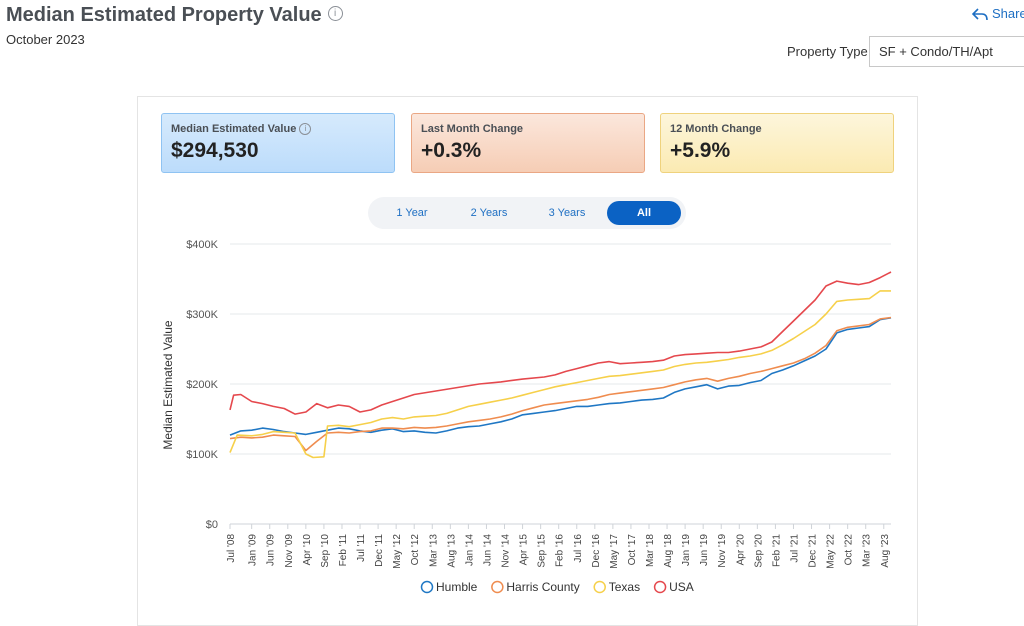  I want to click on tab-all: All, so click(644, 213).